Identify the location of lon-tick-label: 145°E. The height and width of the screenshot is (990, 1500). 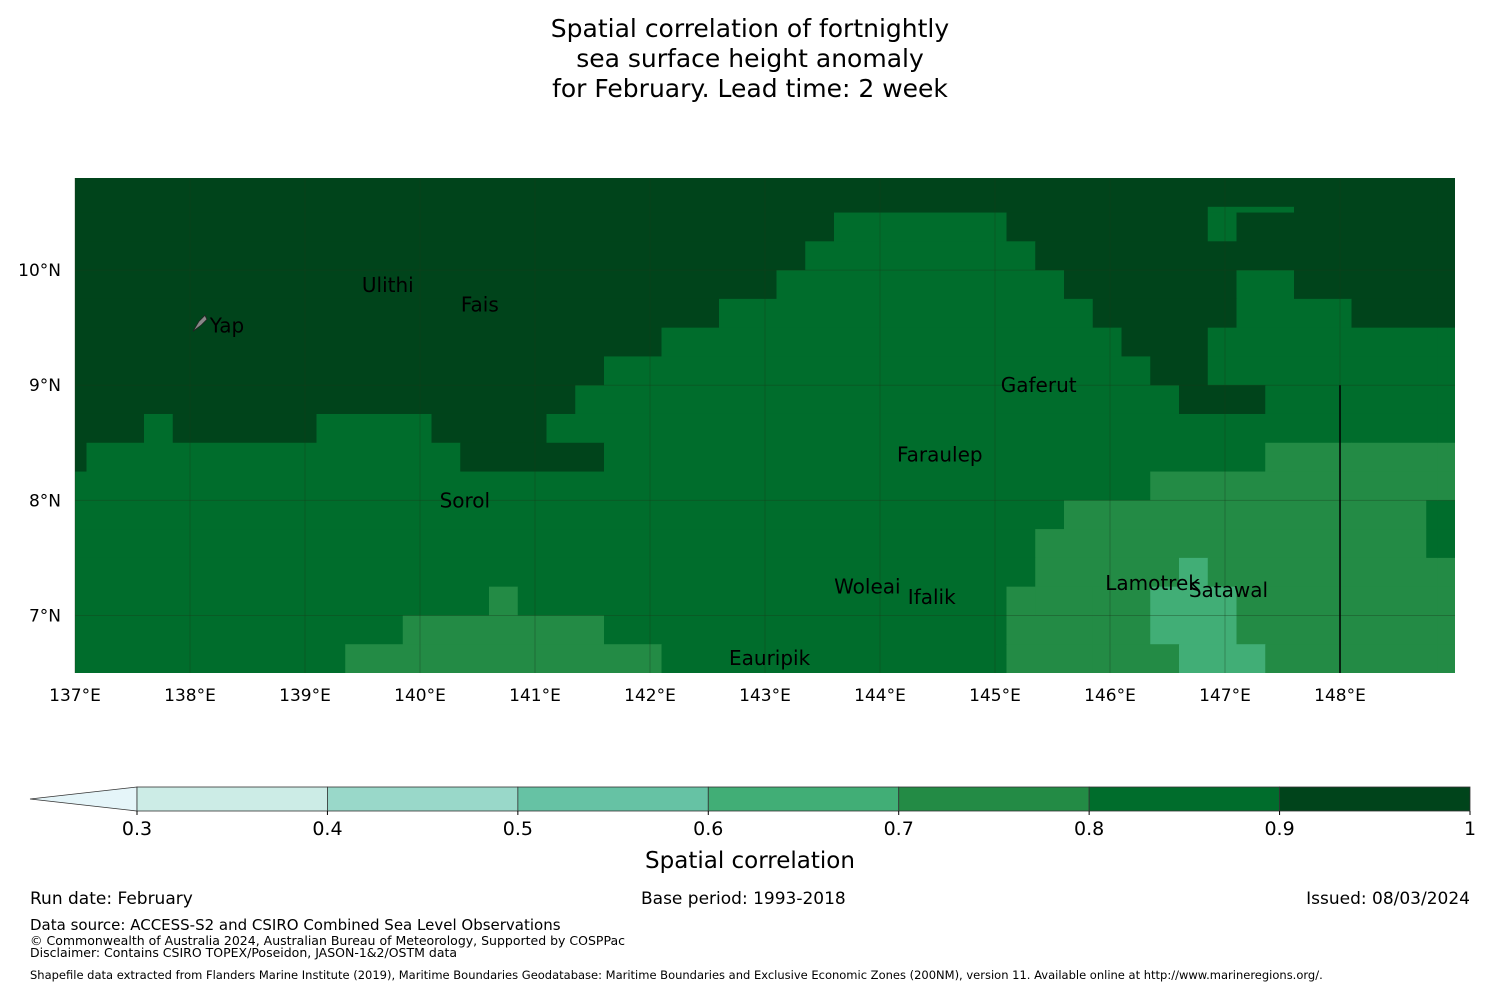
(995, 696).